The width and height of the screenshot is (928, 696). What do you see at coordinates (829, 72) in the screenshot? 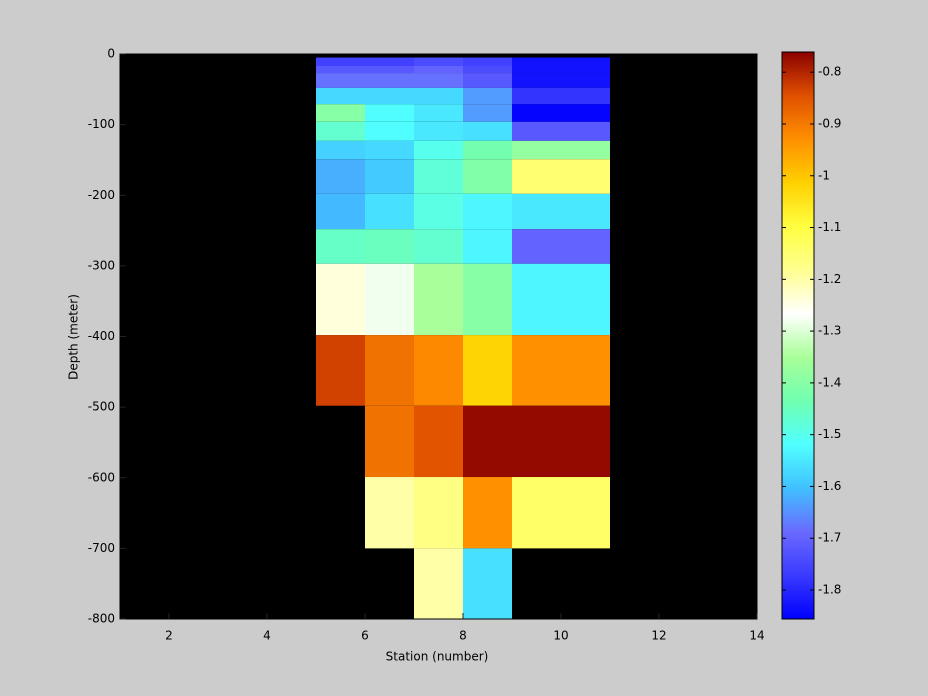
I see `colorbar-tick-label: -0.8` at bounding box center [829, 72].